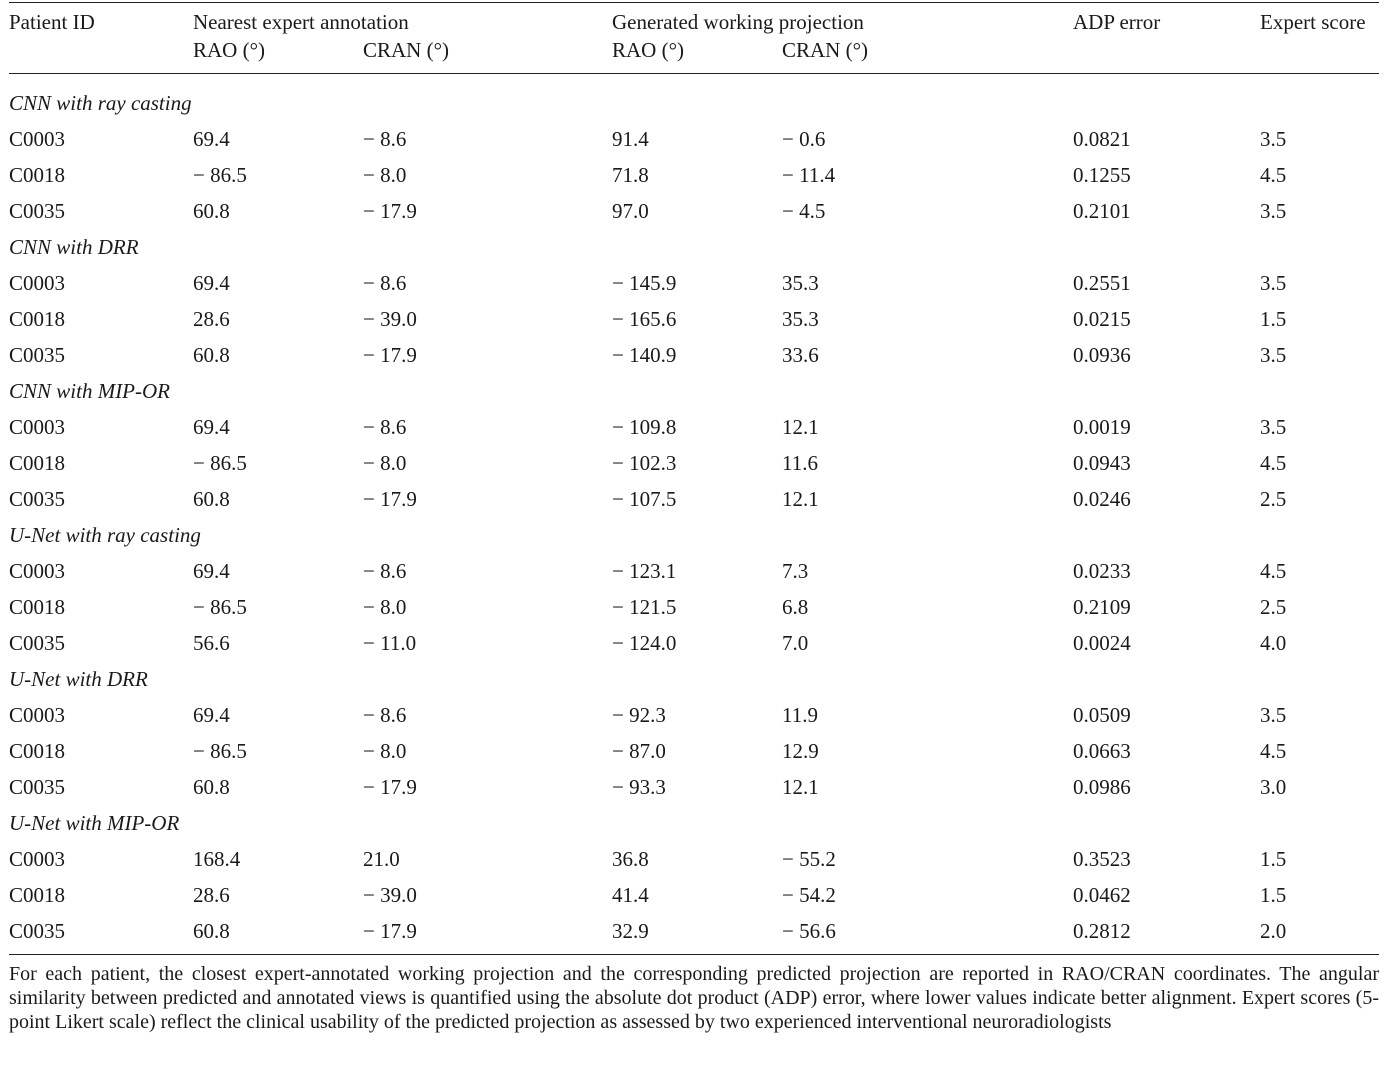 The image size is (1387, 1079). Describe the element at coordinates (694, 643) in the screenshot. I see `table-row: C0035 56.6 − 11.0 − 124.0 7.0 0.0024 4.0` at that location.